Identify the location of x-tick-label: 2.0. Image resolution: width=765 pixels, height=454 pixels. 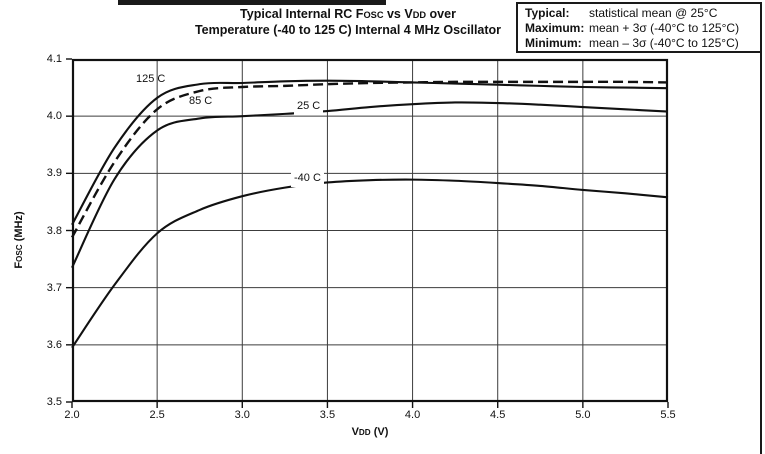
(72, 415).